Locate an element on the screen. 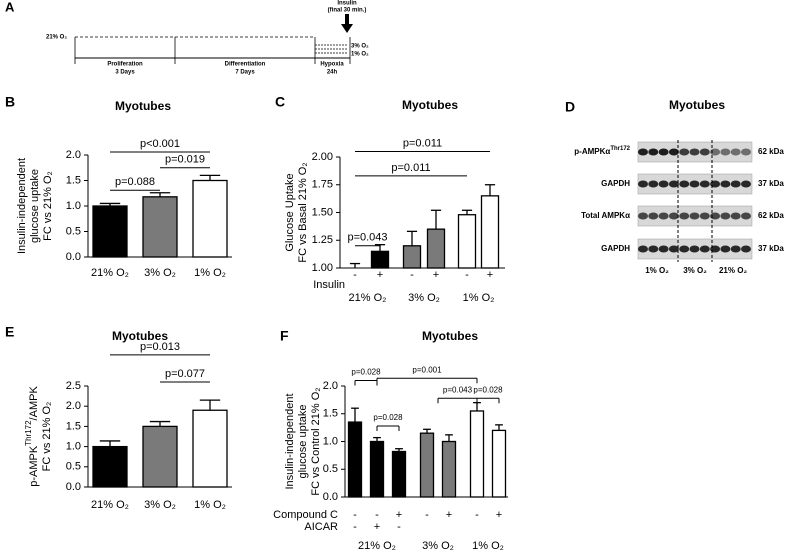 This screenshot has width=789, height=553. x-tick-label: 3% O₂ is located at coordinates (160, 273).